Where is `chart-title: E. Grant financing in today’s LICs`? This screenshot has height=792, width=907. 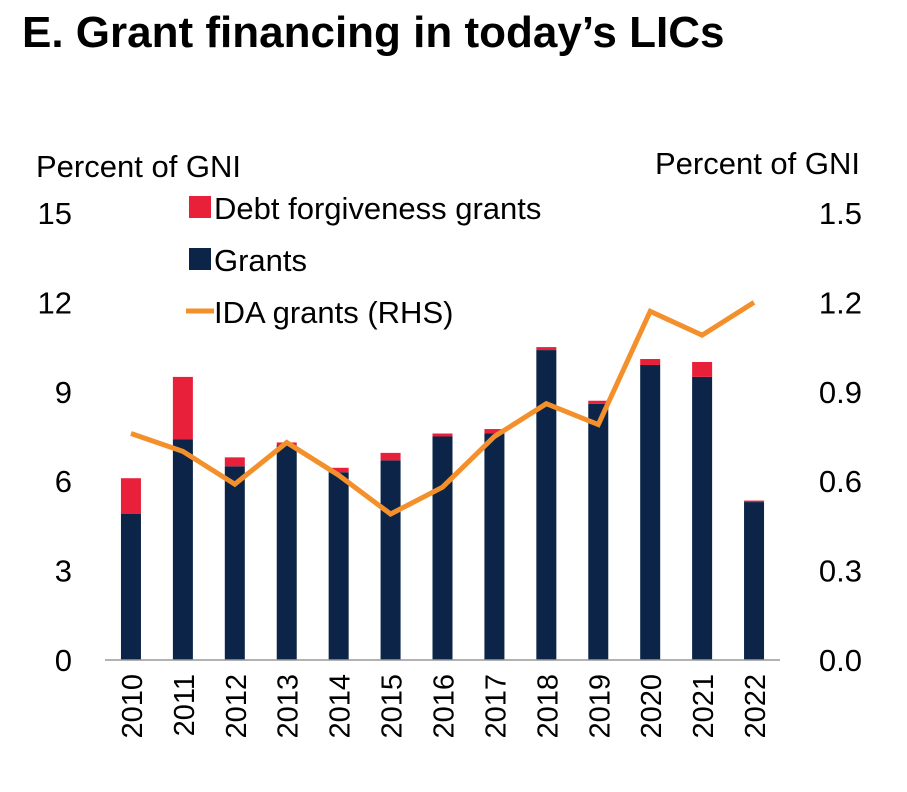 chart-title: E. Grant financing in today’s LICs is located at coordinates (373, 32).